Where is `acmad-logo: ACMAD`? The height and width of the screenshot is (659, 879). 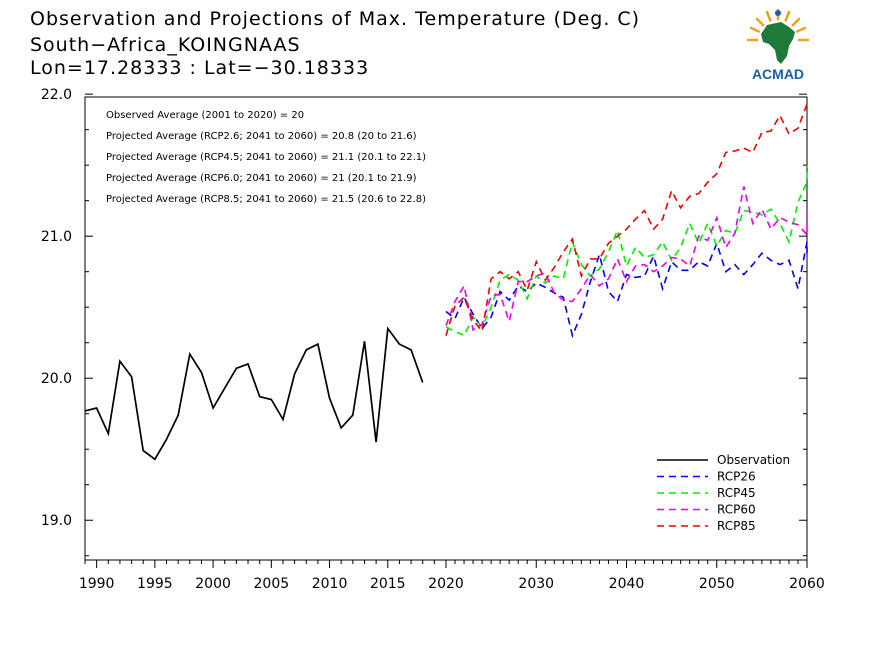 acmad-logo: ACMAD is located at coordinates (778, 45).